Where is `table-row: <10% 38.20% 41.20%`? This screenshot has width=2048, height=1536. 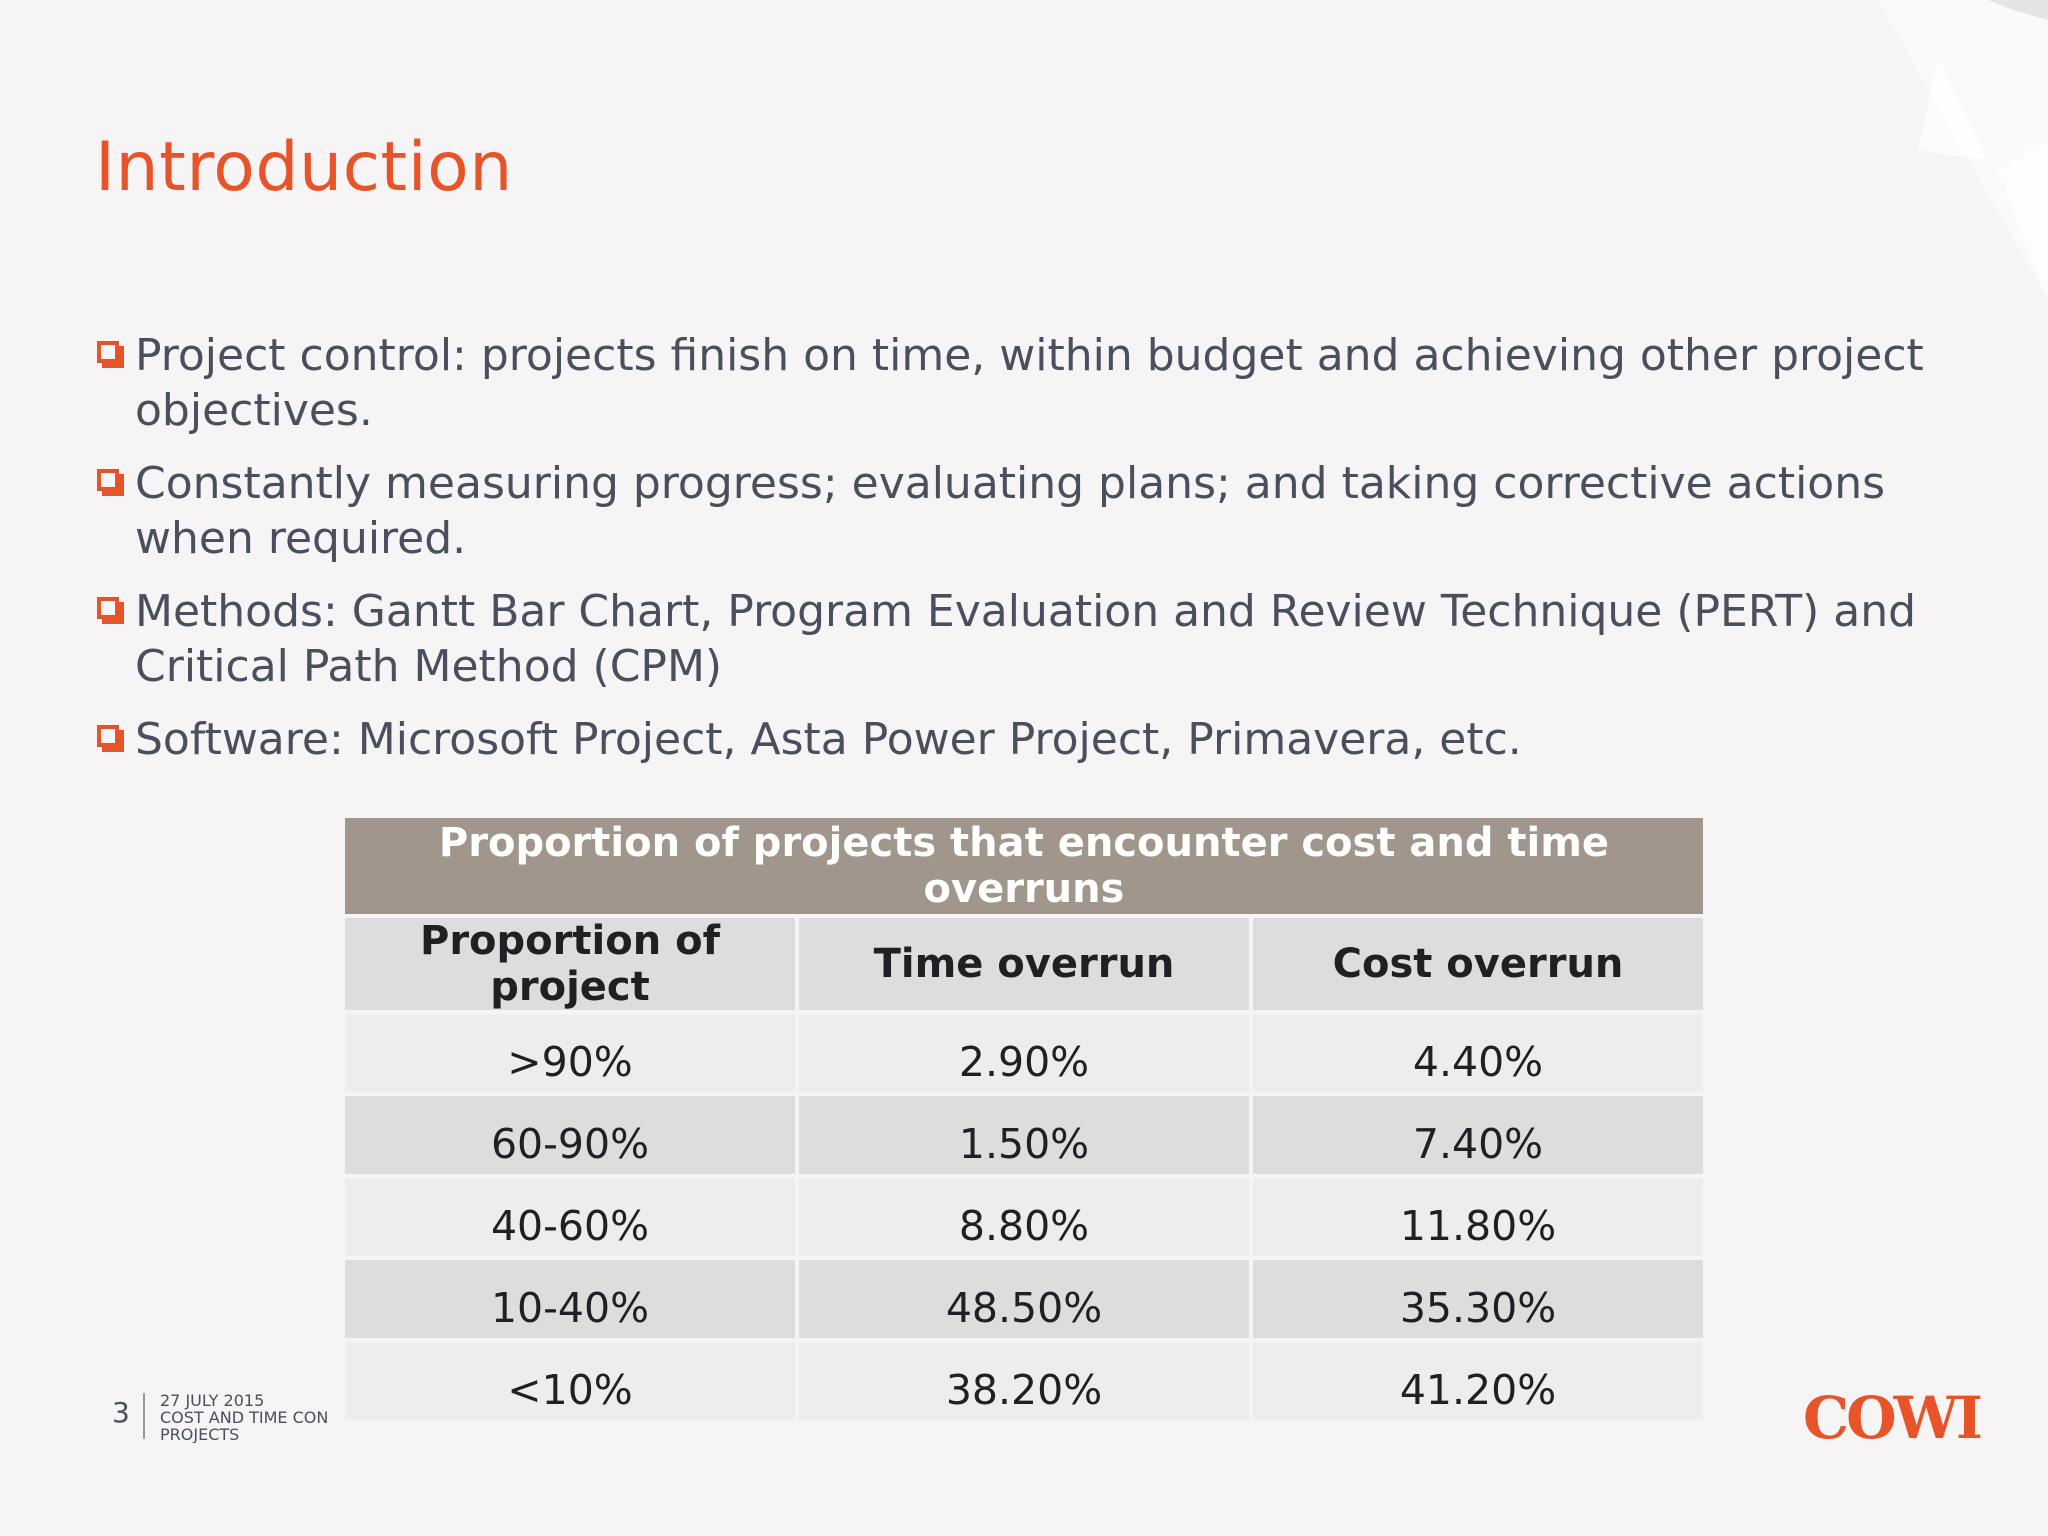
table-row: <10% 38.20% 41.20% is located at coordinates (1024, 1381).